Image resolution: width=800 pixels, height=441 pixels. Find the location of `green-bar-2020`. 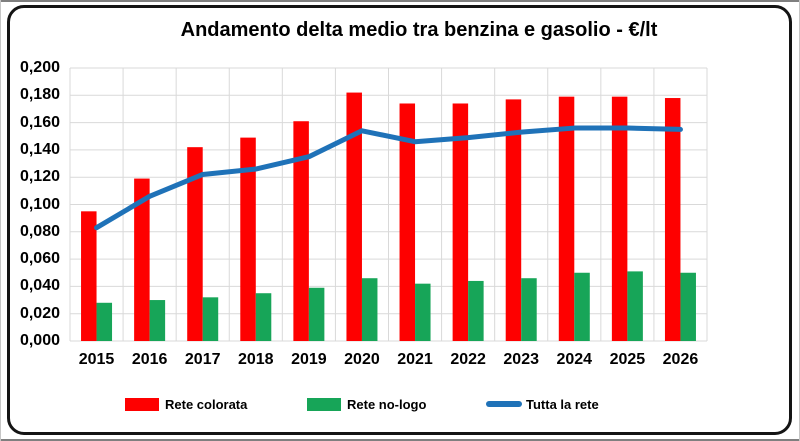

green-bar-2020 is located at coordinates (369, 309).